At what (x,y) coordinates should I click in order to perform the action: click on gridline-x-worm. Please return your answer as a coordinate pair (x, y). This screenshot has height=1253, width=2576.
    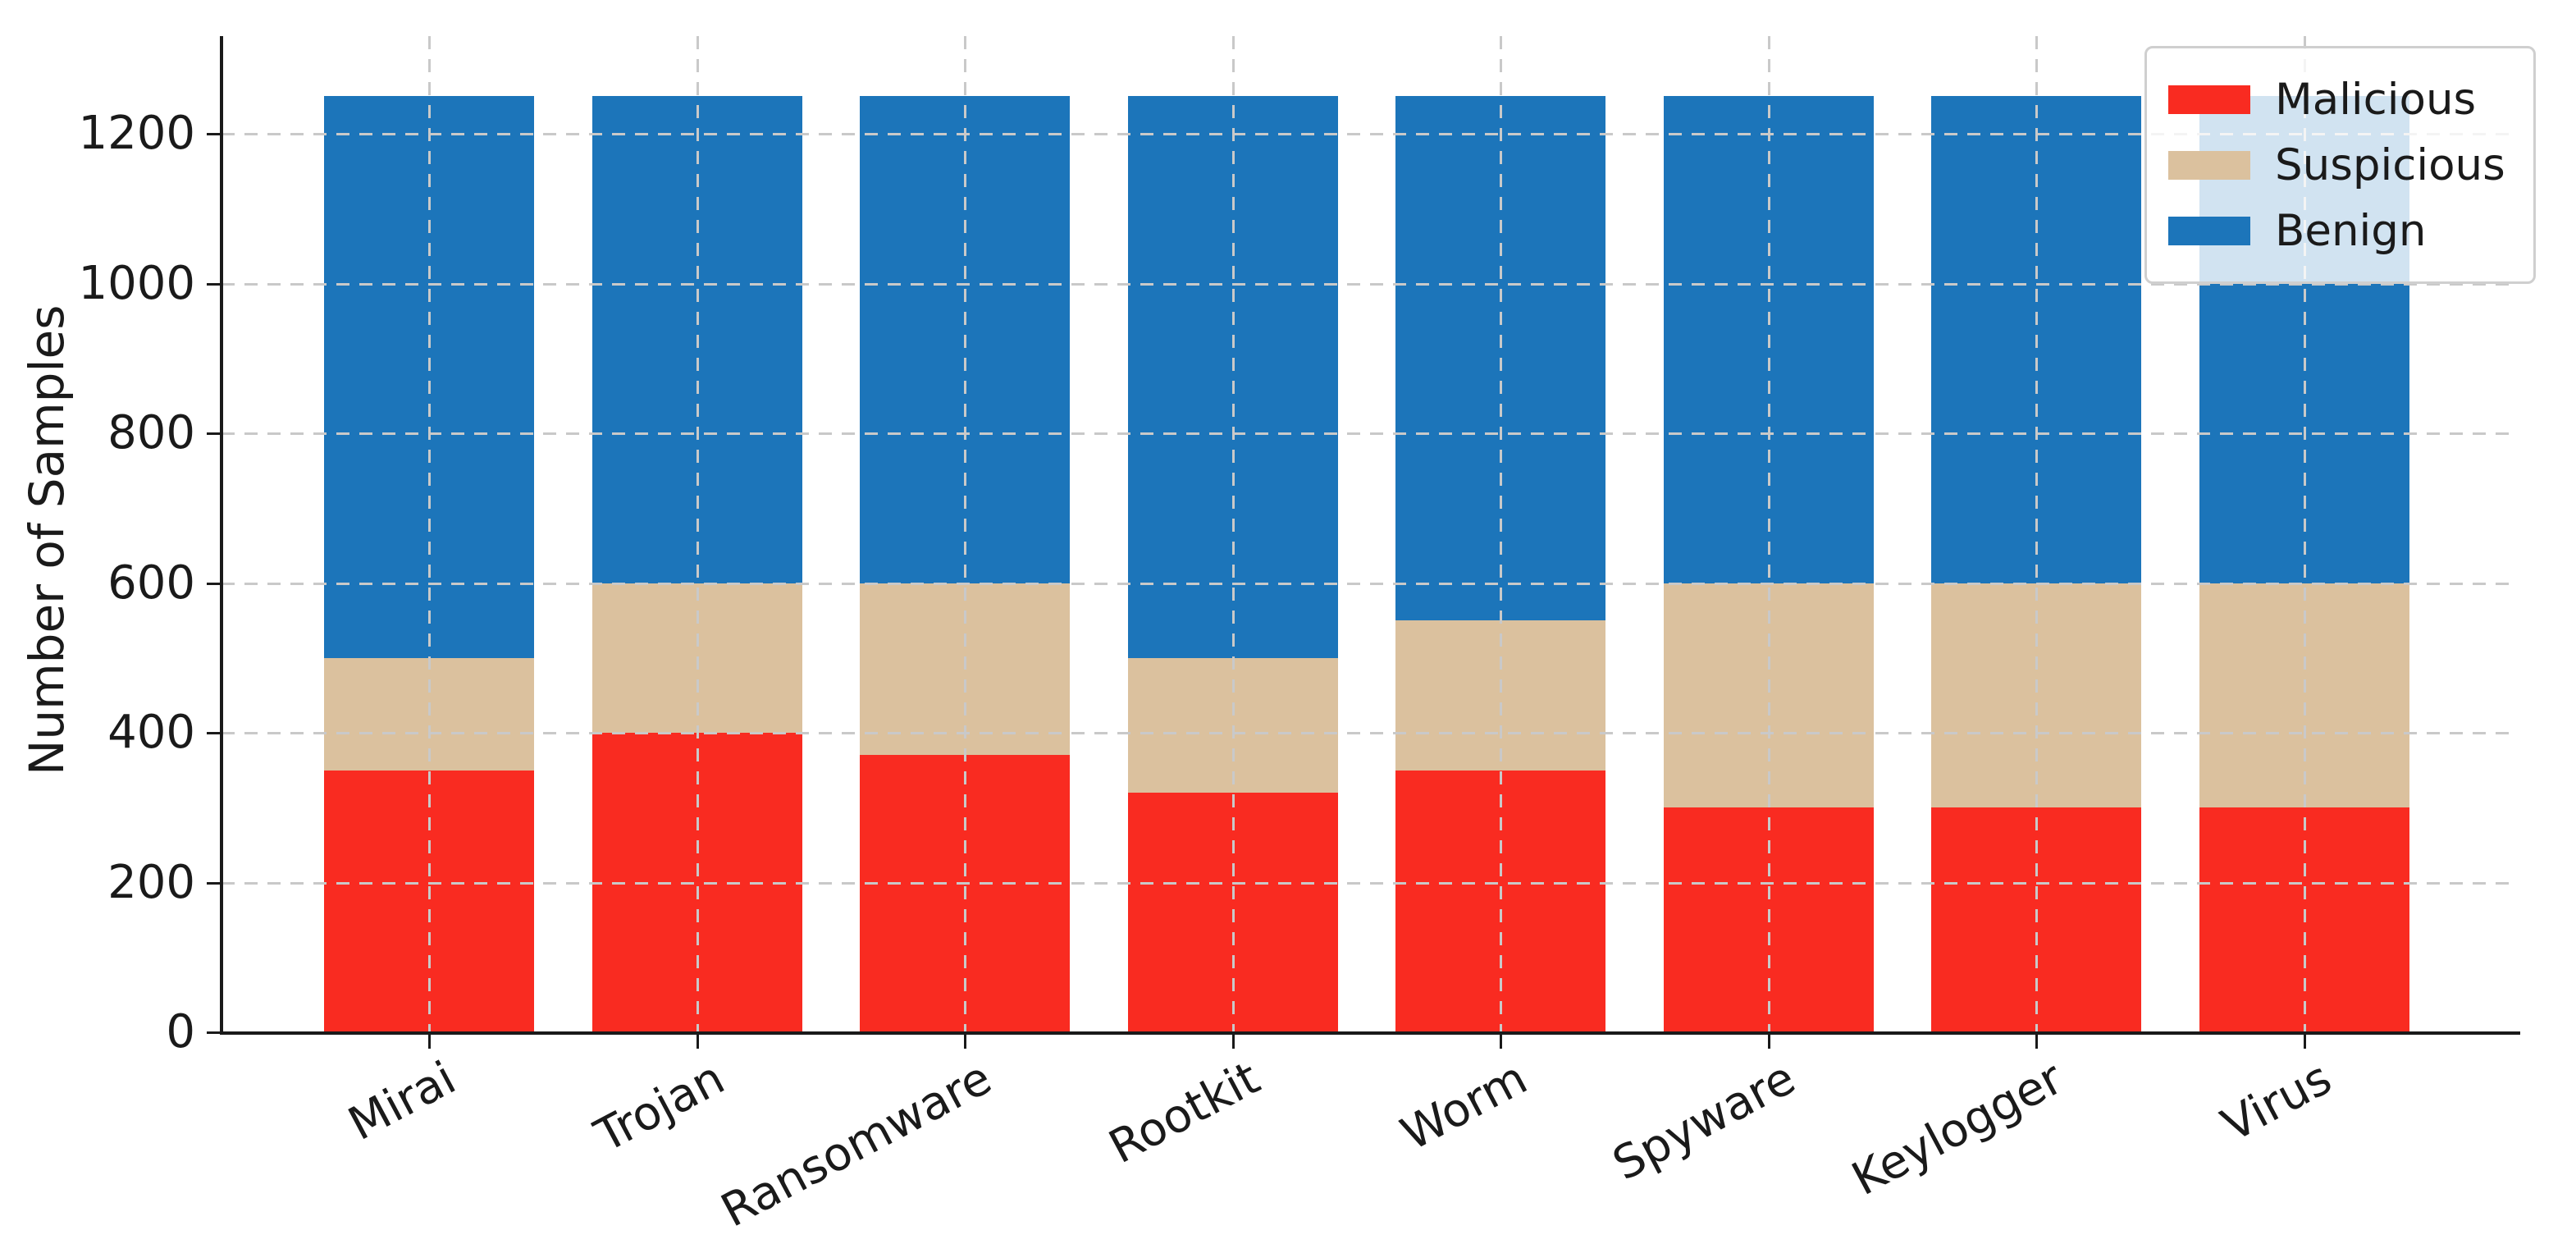
    Looking at the image, I should click on (1501, 534).